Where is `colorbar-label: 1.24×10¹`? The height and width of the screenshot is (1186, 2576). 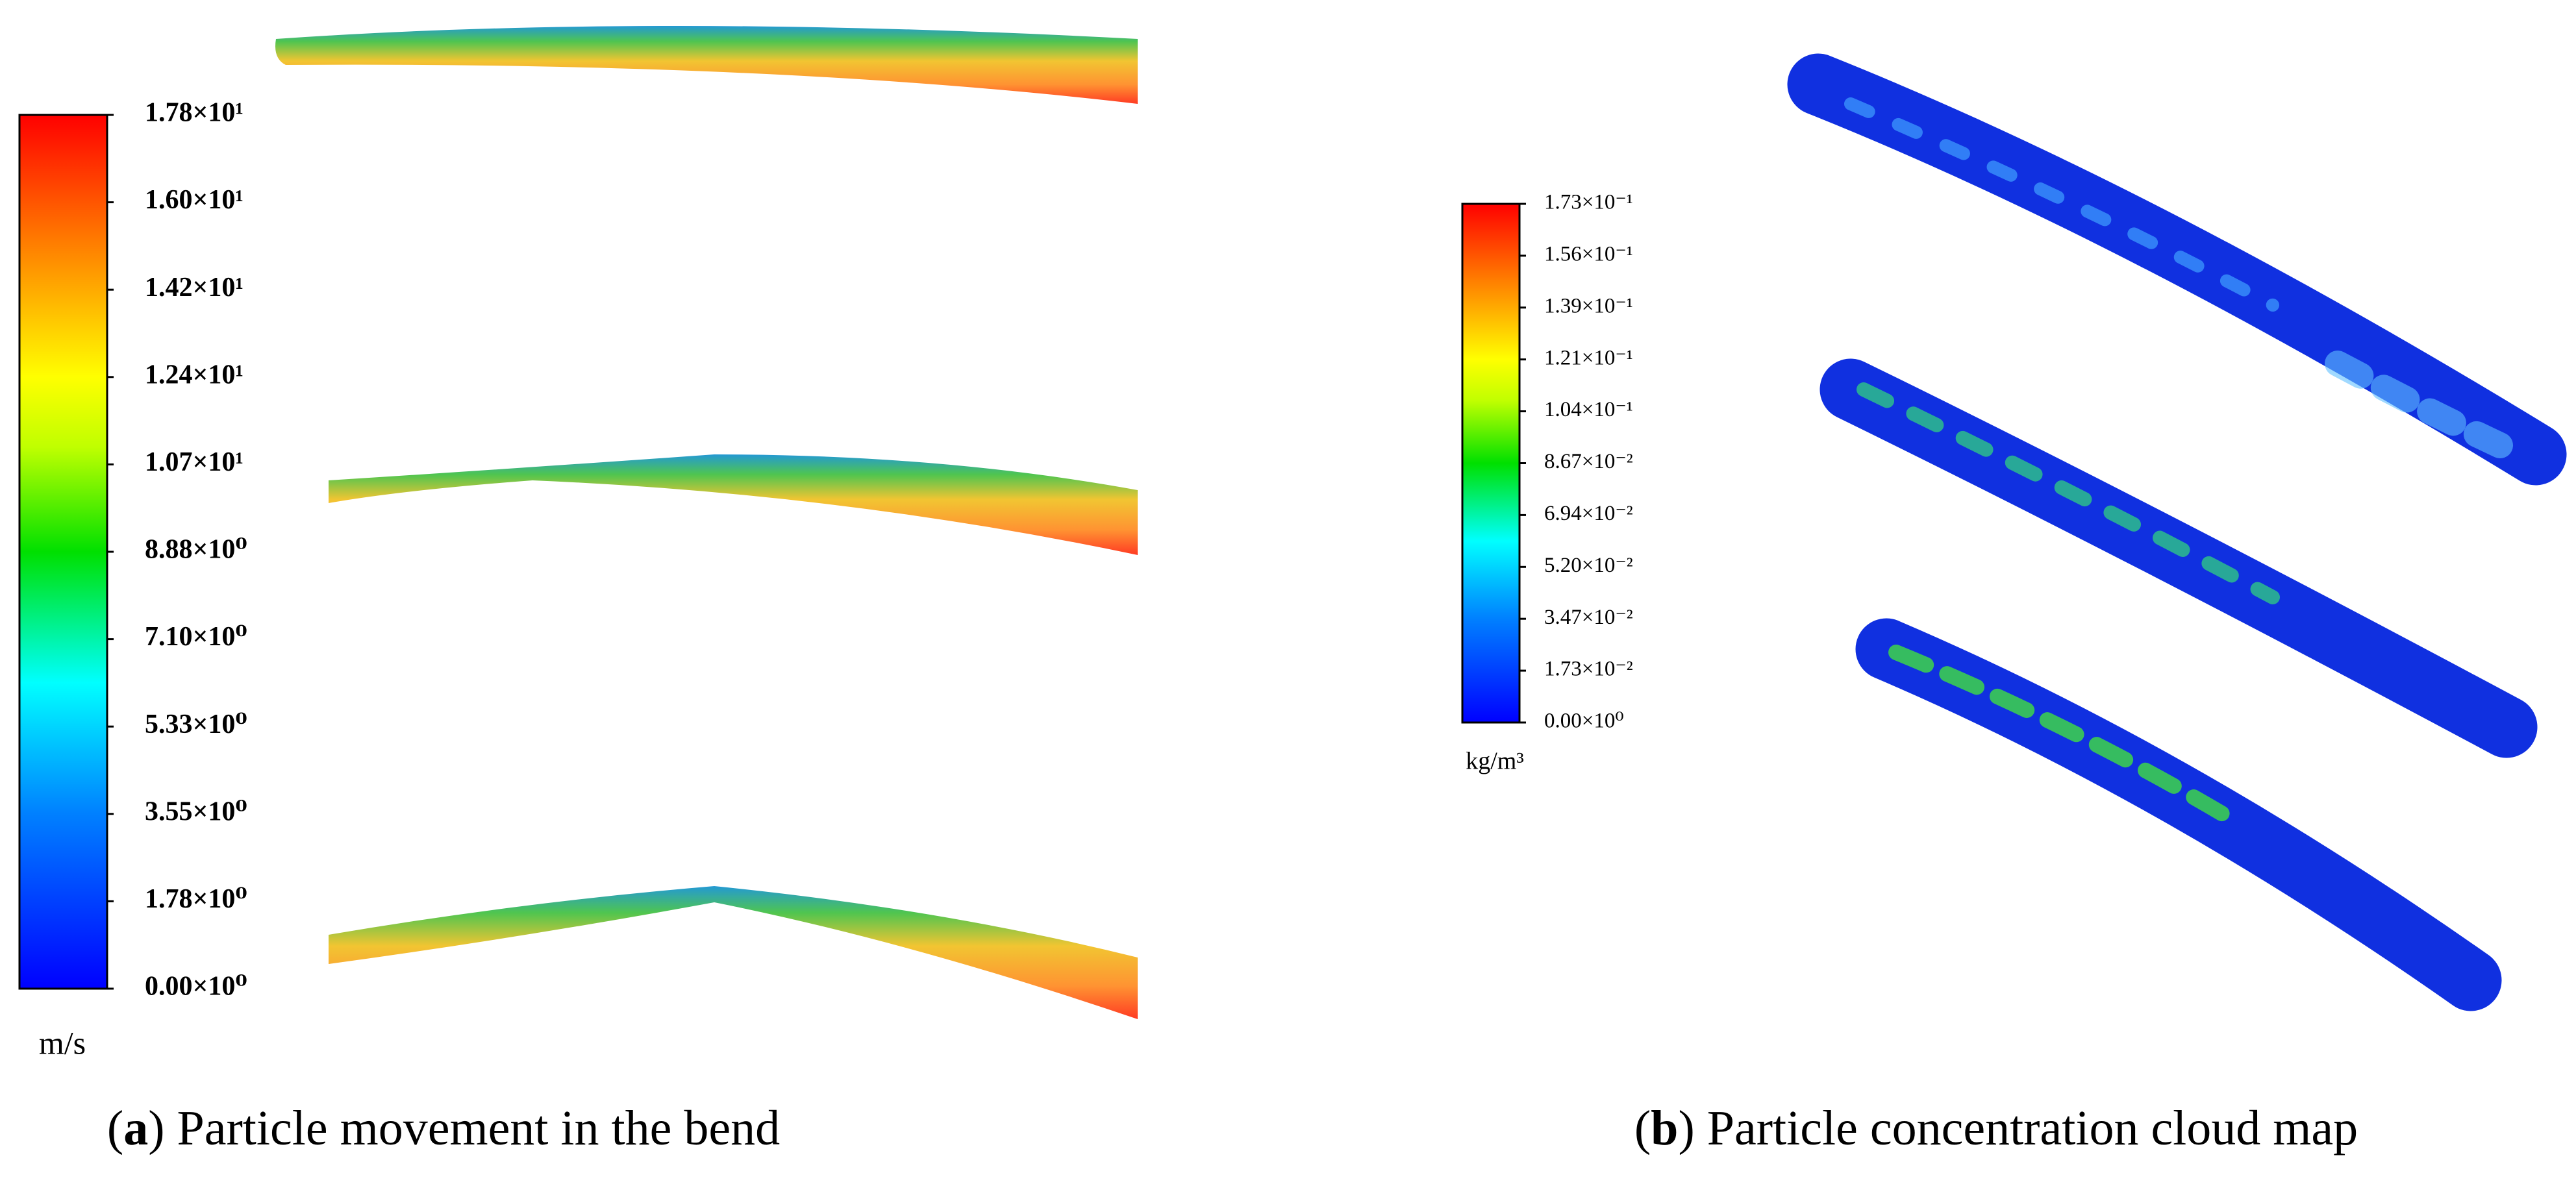
colorbar-label: 1.24×10¹ is located at coordinates (194, 374).